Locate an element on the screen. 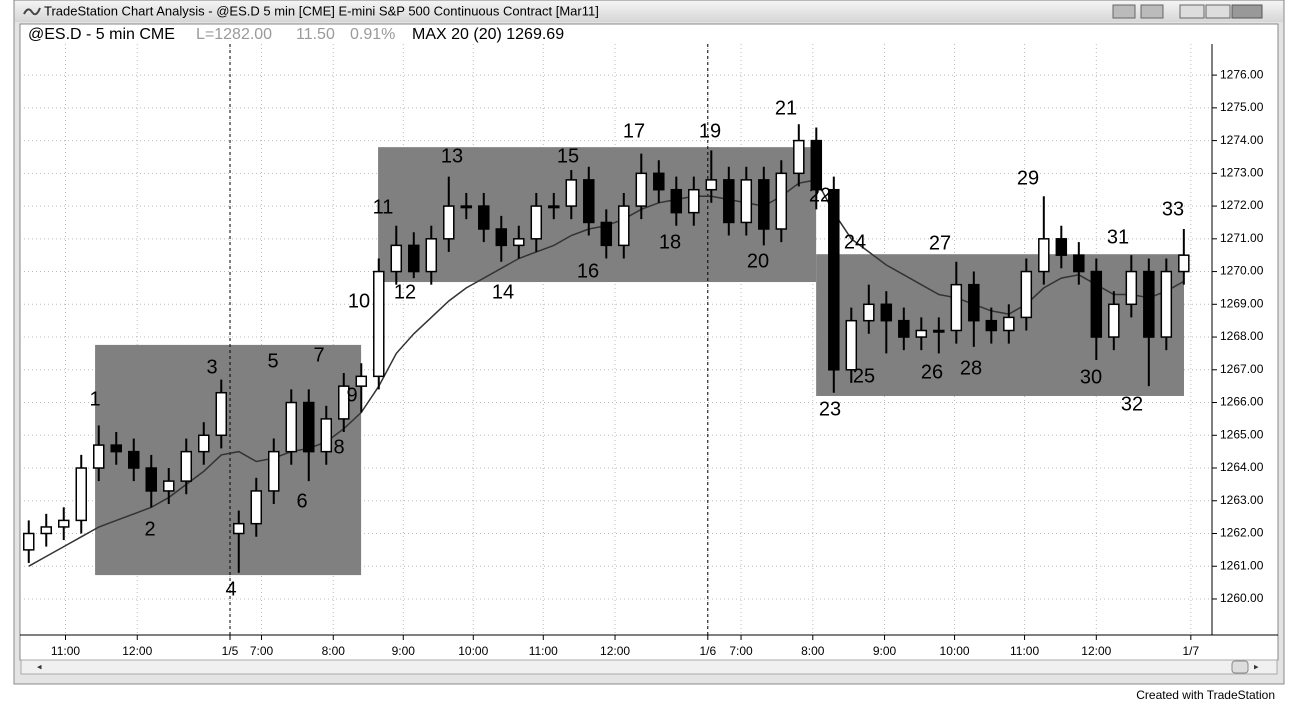 Image resolution: width=1310 pixels, height=711 pixels. maximize-button is located at coordinates (1218, 11).